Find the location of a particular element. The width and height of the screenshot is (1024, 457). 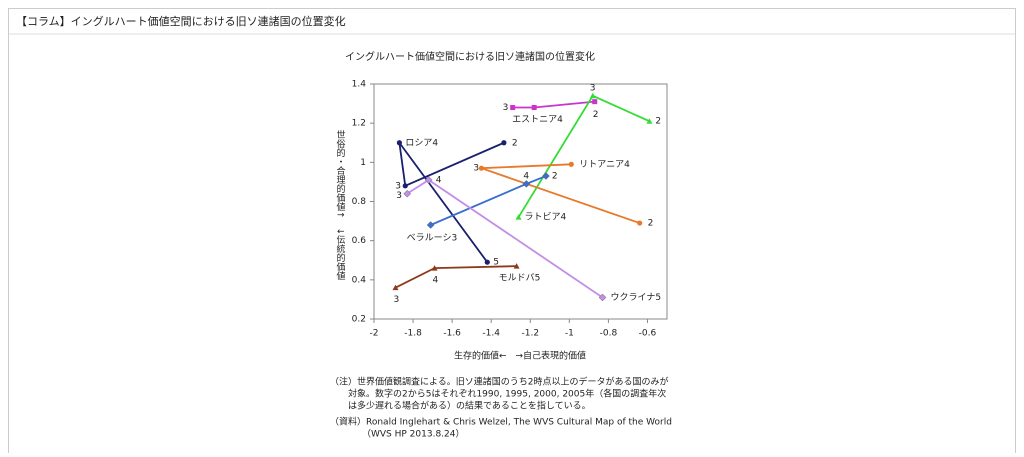

x-tick-label: -1.6 is located at coordinates (452, 334).